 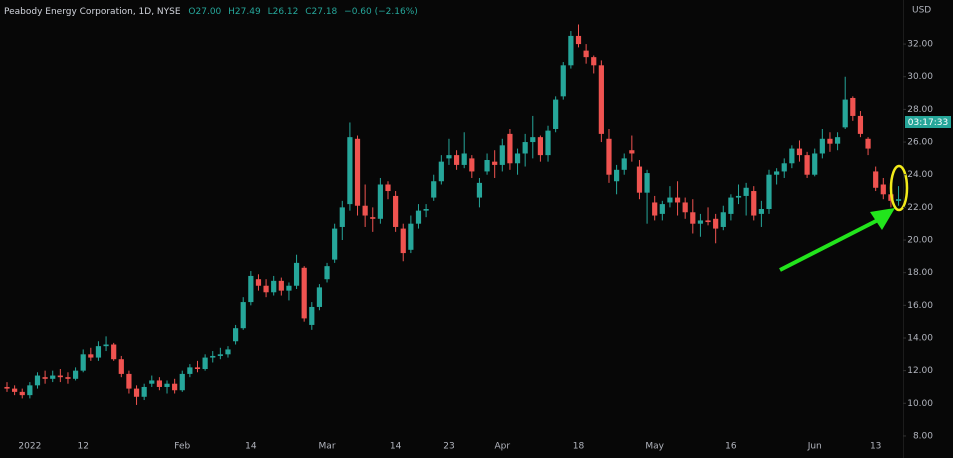 I want to click on x-tick-label: 14, so click(x=396, y=447).